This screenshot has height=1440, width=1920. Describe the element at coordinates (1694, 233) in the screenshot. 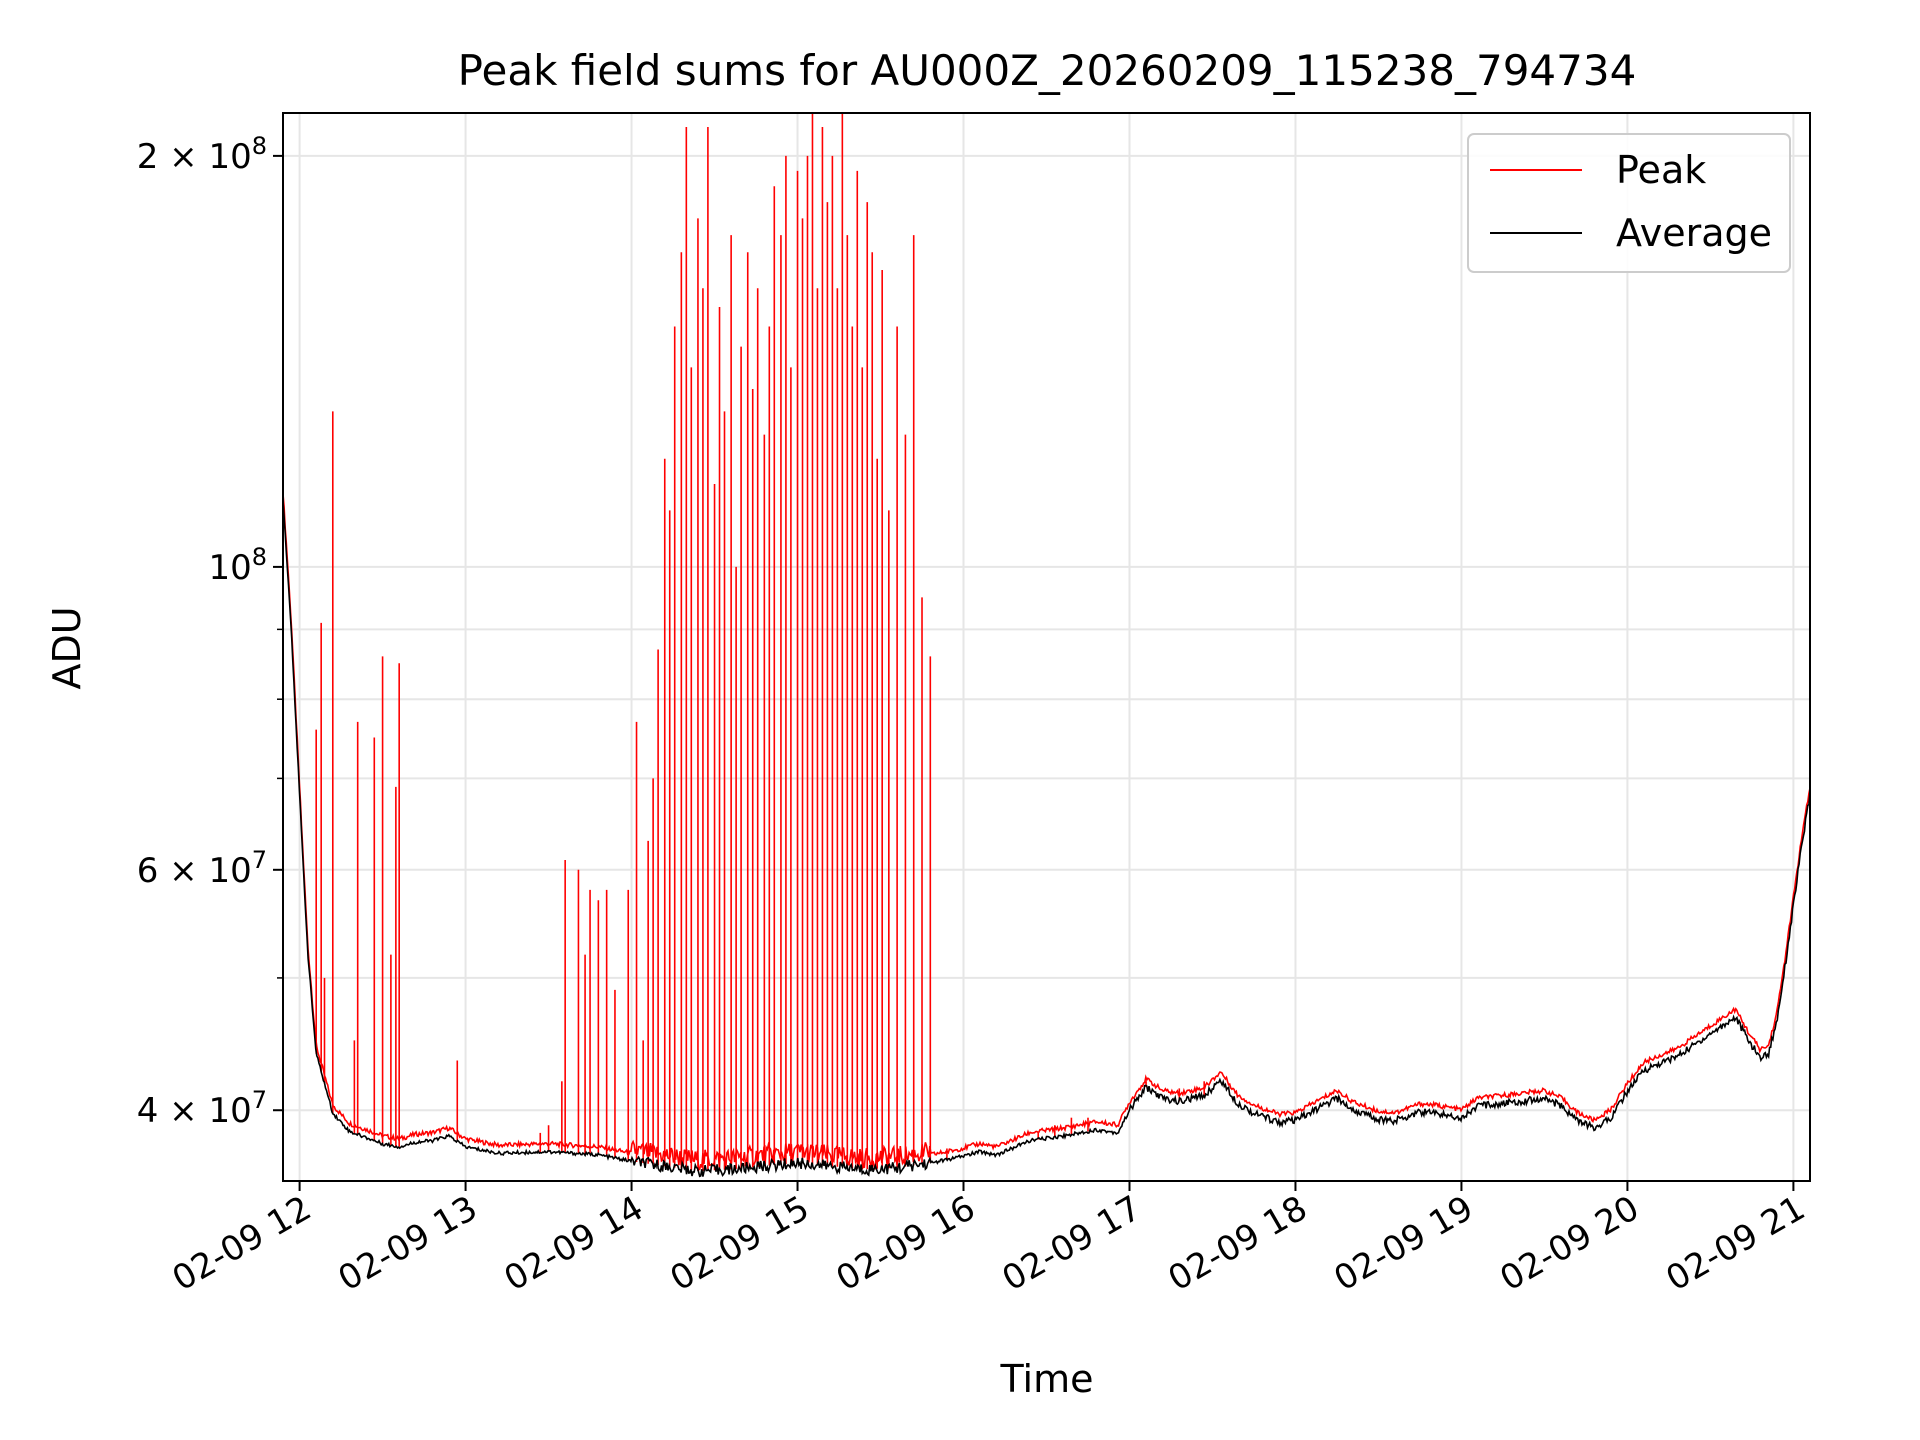

I see `legend-label-average: Average` at that location.